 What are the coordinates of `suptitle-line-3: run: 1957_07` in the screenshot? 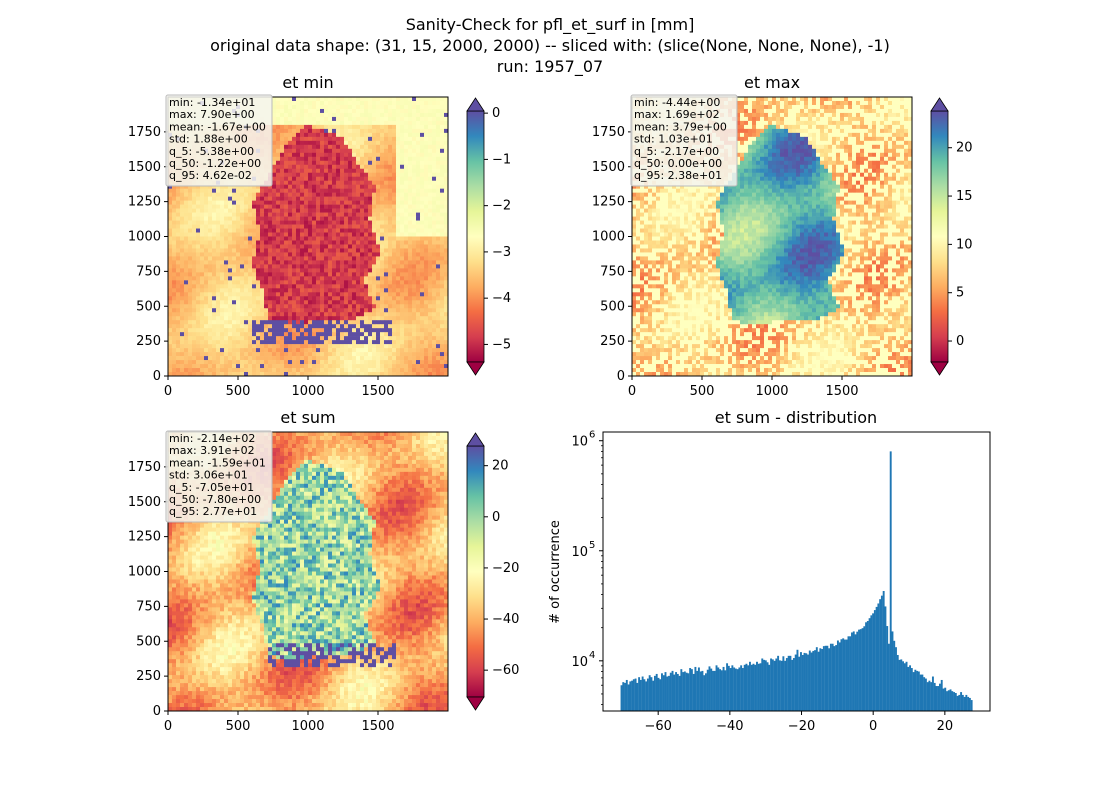 It's located at (550, 67).